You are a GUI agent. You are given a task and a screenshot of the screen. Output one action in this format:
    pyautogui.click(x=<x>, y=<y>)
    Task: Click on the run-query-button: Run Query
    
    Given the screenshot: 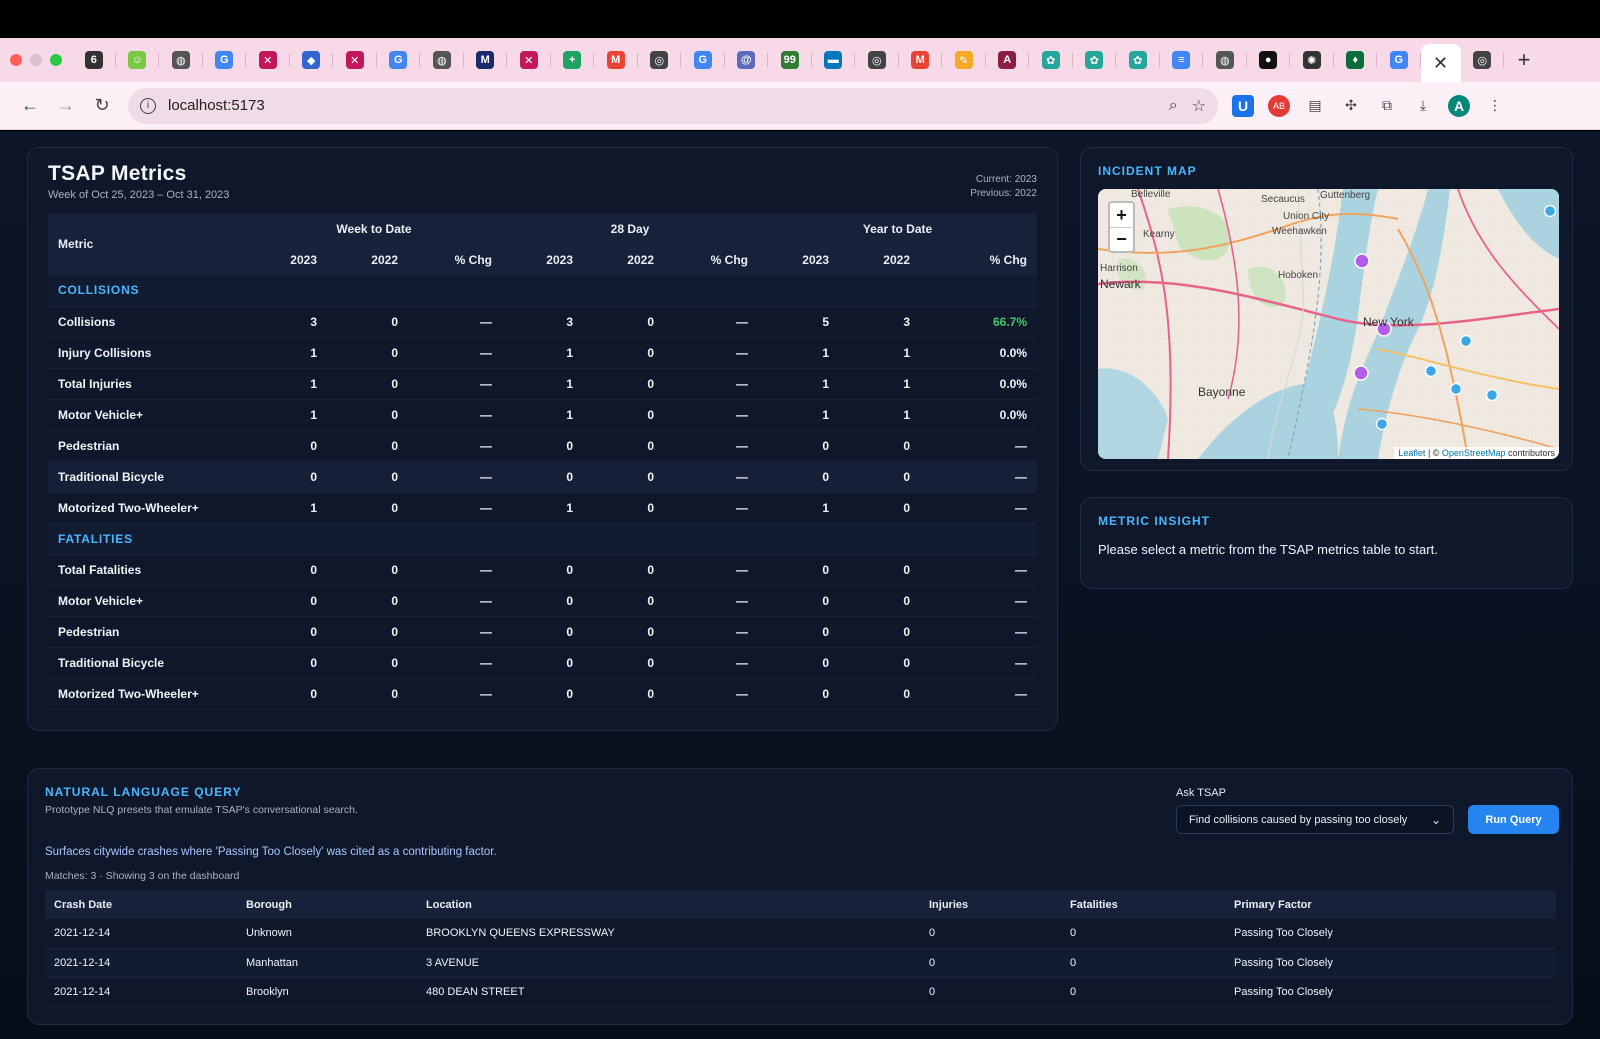 What is the action you would take?
    pyautogui.click(x=1513, y=819)
    